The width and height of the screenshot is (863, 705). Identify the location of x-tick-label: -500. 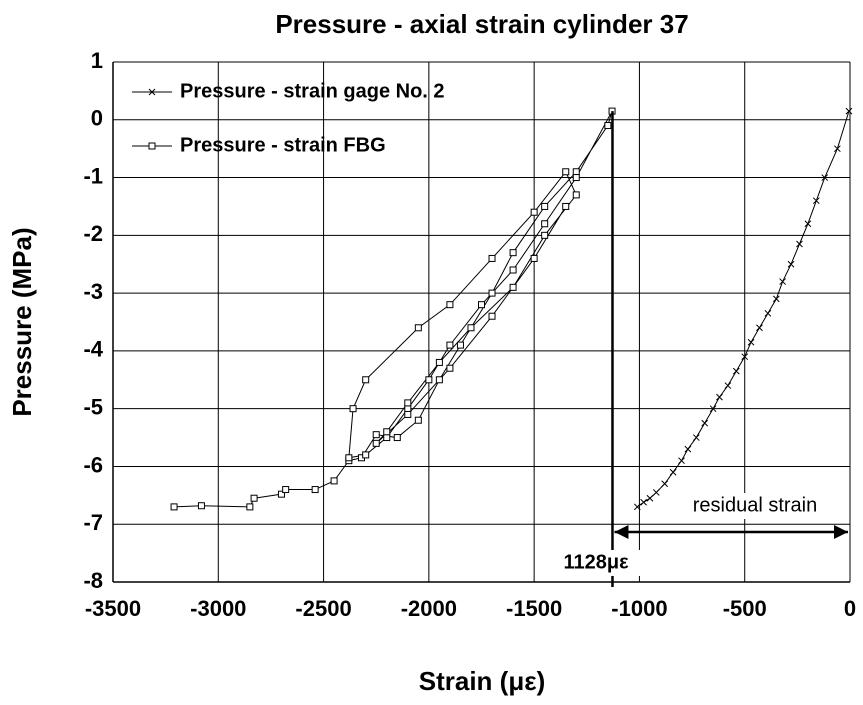
(745, 608).